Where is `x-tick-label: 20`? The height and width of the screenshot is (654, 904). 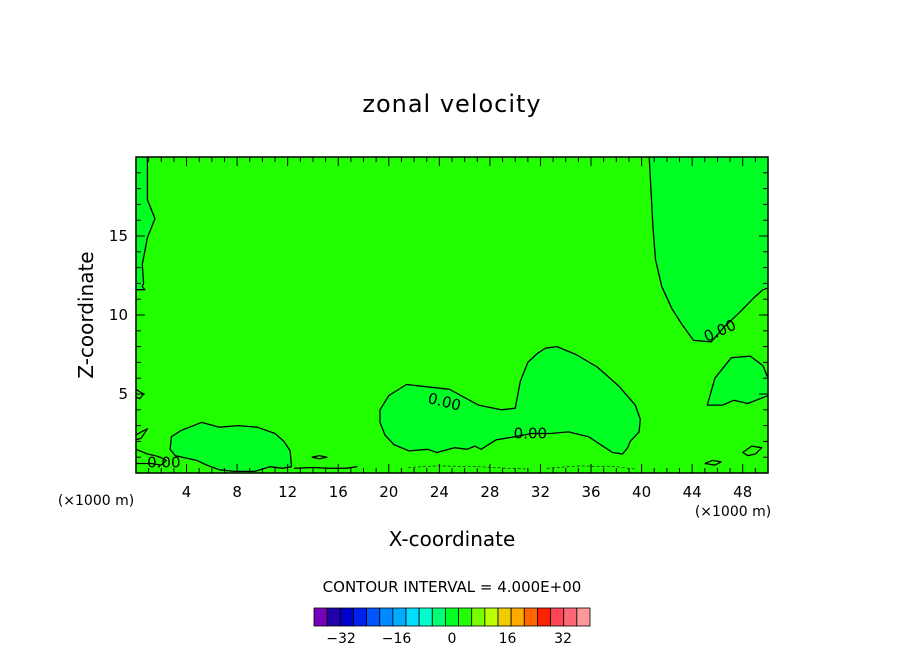 x-tick-label: 20 is located at coordinates (388, 492).